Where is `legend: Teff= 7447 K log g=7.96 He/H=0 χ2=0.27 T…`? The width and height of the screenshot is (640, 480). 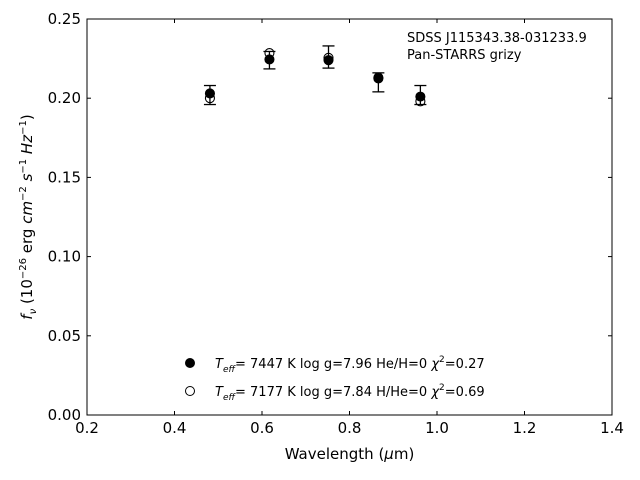 legend: Teff= 7447 K log g=7.96 He/H=0 χ2=0.27 T… is located at coordinates (335, 379).